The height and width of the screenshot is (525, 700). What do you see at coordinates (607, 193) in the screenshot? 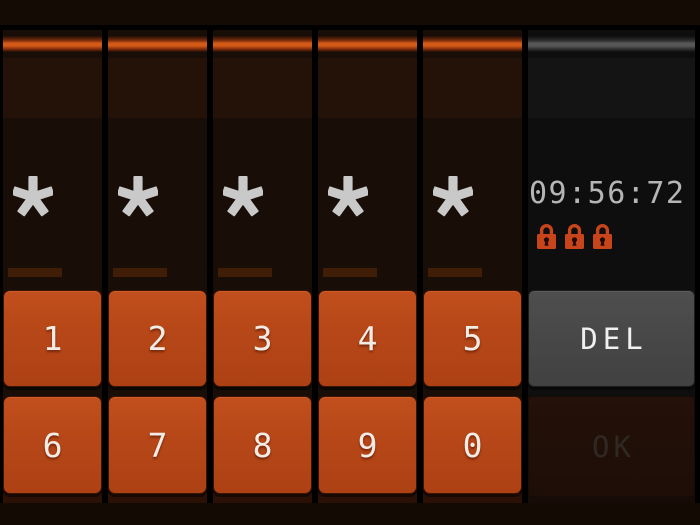
I see `countdown-timer: 09:56:72` at bounding box center [607, 193].